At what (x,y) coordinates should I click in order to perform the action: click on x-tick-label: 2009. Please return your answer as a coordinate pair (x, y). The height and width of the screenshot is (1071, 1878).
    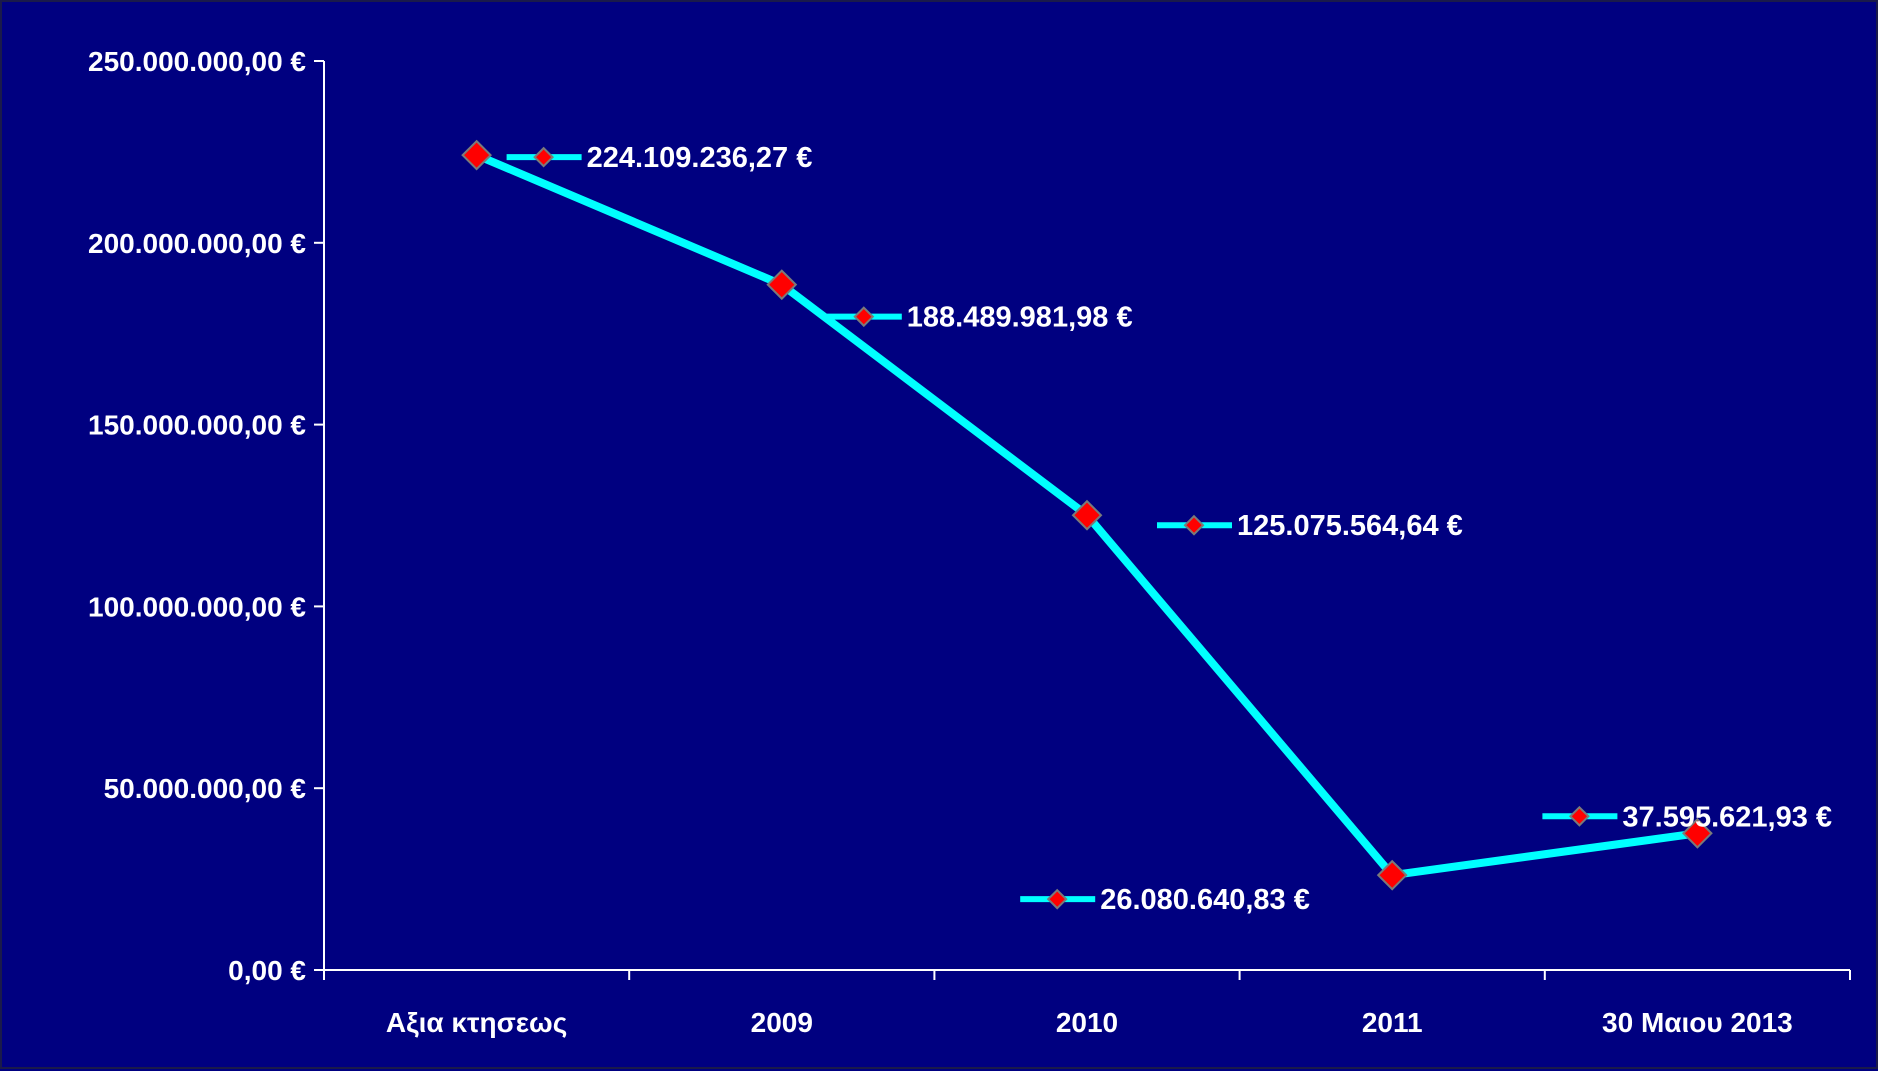
    Looking at the image, I should click on (782, 1022).